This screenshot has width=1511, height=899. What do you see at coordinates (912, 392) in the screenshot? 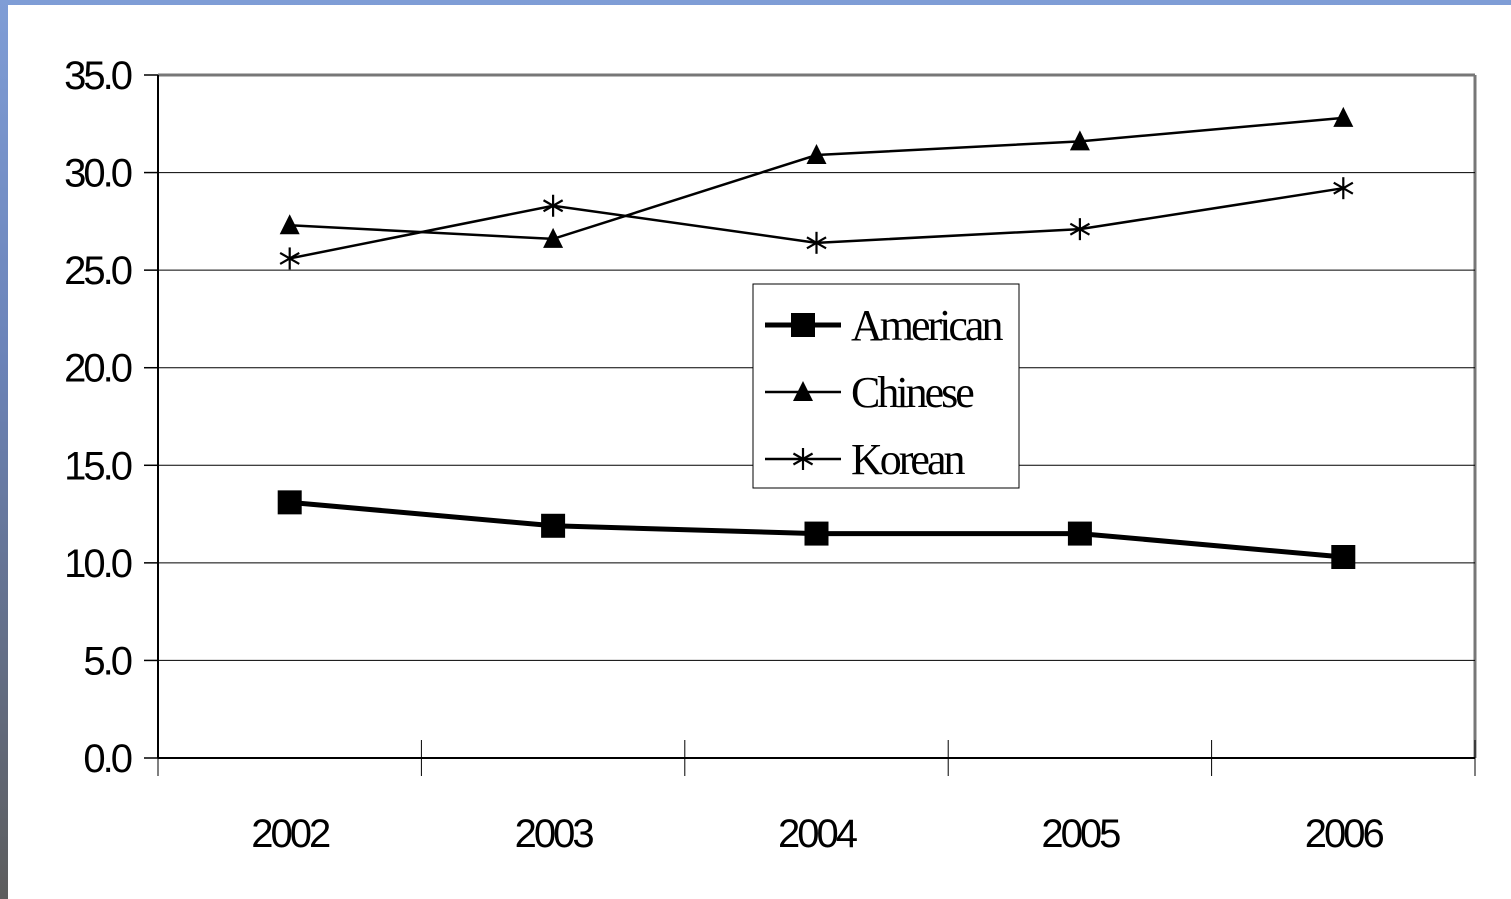
I see `legend-label-chinese: Chinese` at bounding box center [912, 392].